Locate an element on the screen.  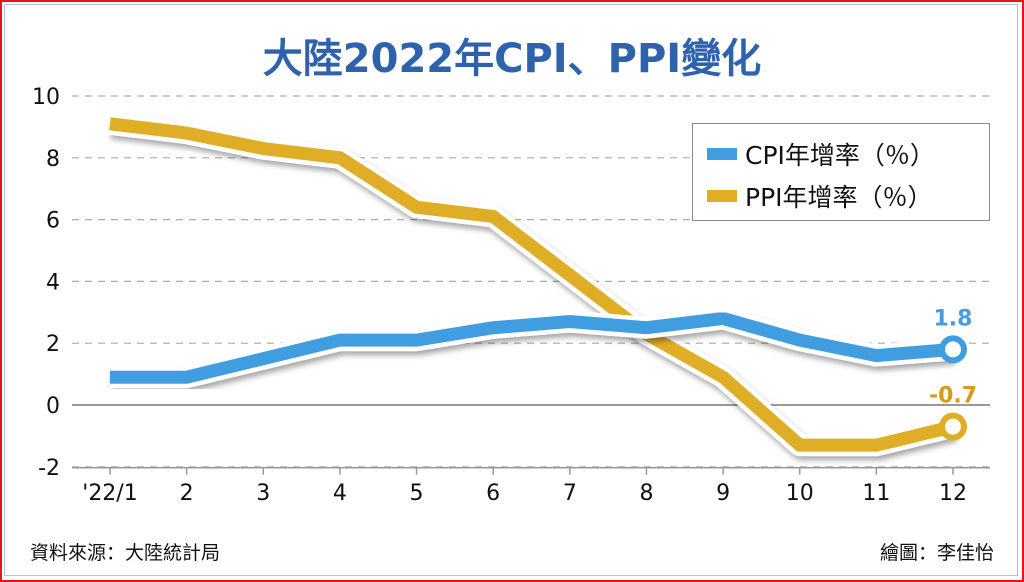
x-tick-label: 5 is located at coordinates (417, 493).